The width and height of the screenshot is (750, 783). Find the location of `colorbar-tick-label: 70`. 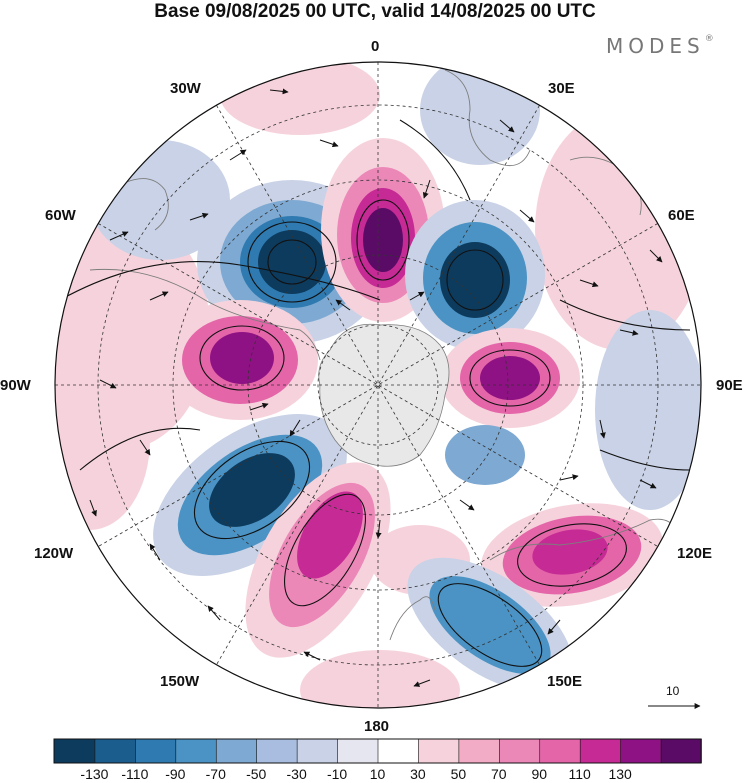

colorbar-tick-label: 70 is located at coordinates (499, 774).